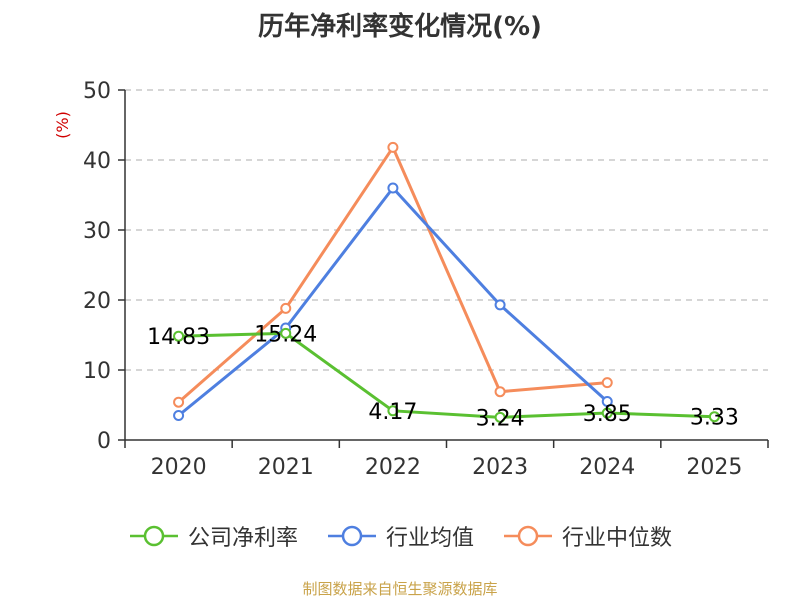  What do you see at coordinates (97, 161) in the screenshot?
I see `y-tick-label: 40` at bounding box center [97, 161].